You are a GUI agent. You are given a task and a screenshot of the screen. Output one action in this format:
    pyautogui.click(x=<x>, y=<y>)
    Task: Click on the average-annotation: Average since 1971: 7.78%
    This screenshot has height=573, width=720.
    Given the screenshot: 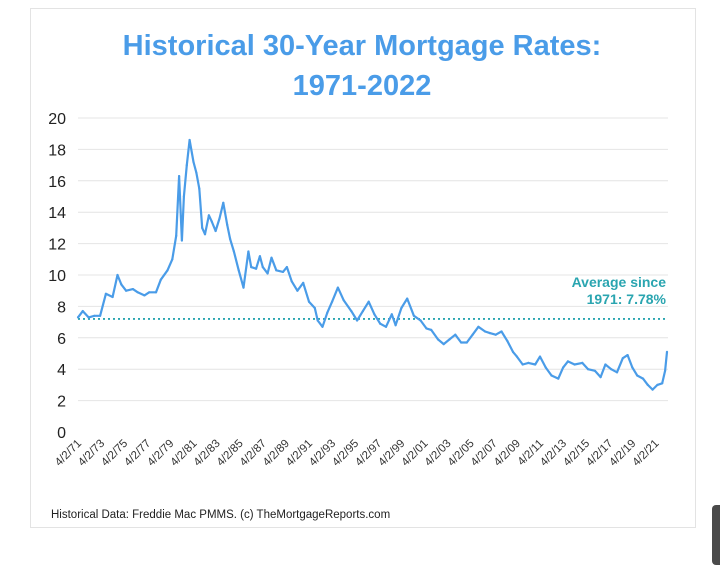 What is the action you would take?
    pyautogui.click(x=619, y=291)
    